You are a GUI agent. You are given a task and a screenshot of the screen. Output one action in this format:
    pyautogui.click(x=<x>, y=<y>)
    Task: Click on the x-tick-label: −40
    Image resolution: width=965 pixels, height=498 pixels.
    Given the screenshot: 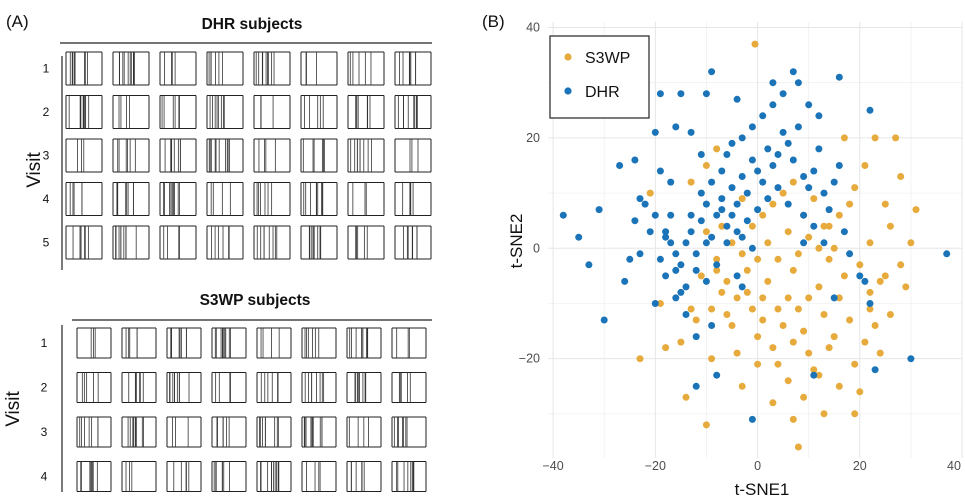 What is the action you would take?
    pyautogui.click(x=553, y=466)
    